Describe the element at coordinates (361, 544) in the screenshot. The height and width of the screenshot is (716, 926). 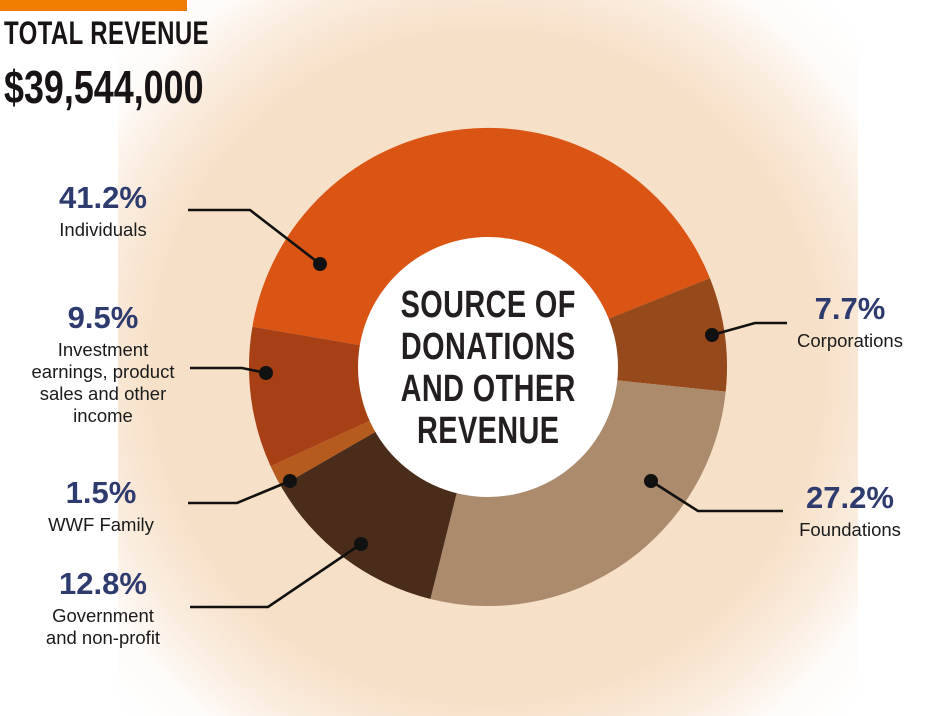
I see `leader-dot-government` at that location.